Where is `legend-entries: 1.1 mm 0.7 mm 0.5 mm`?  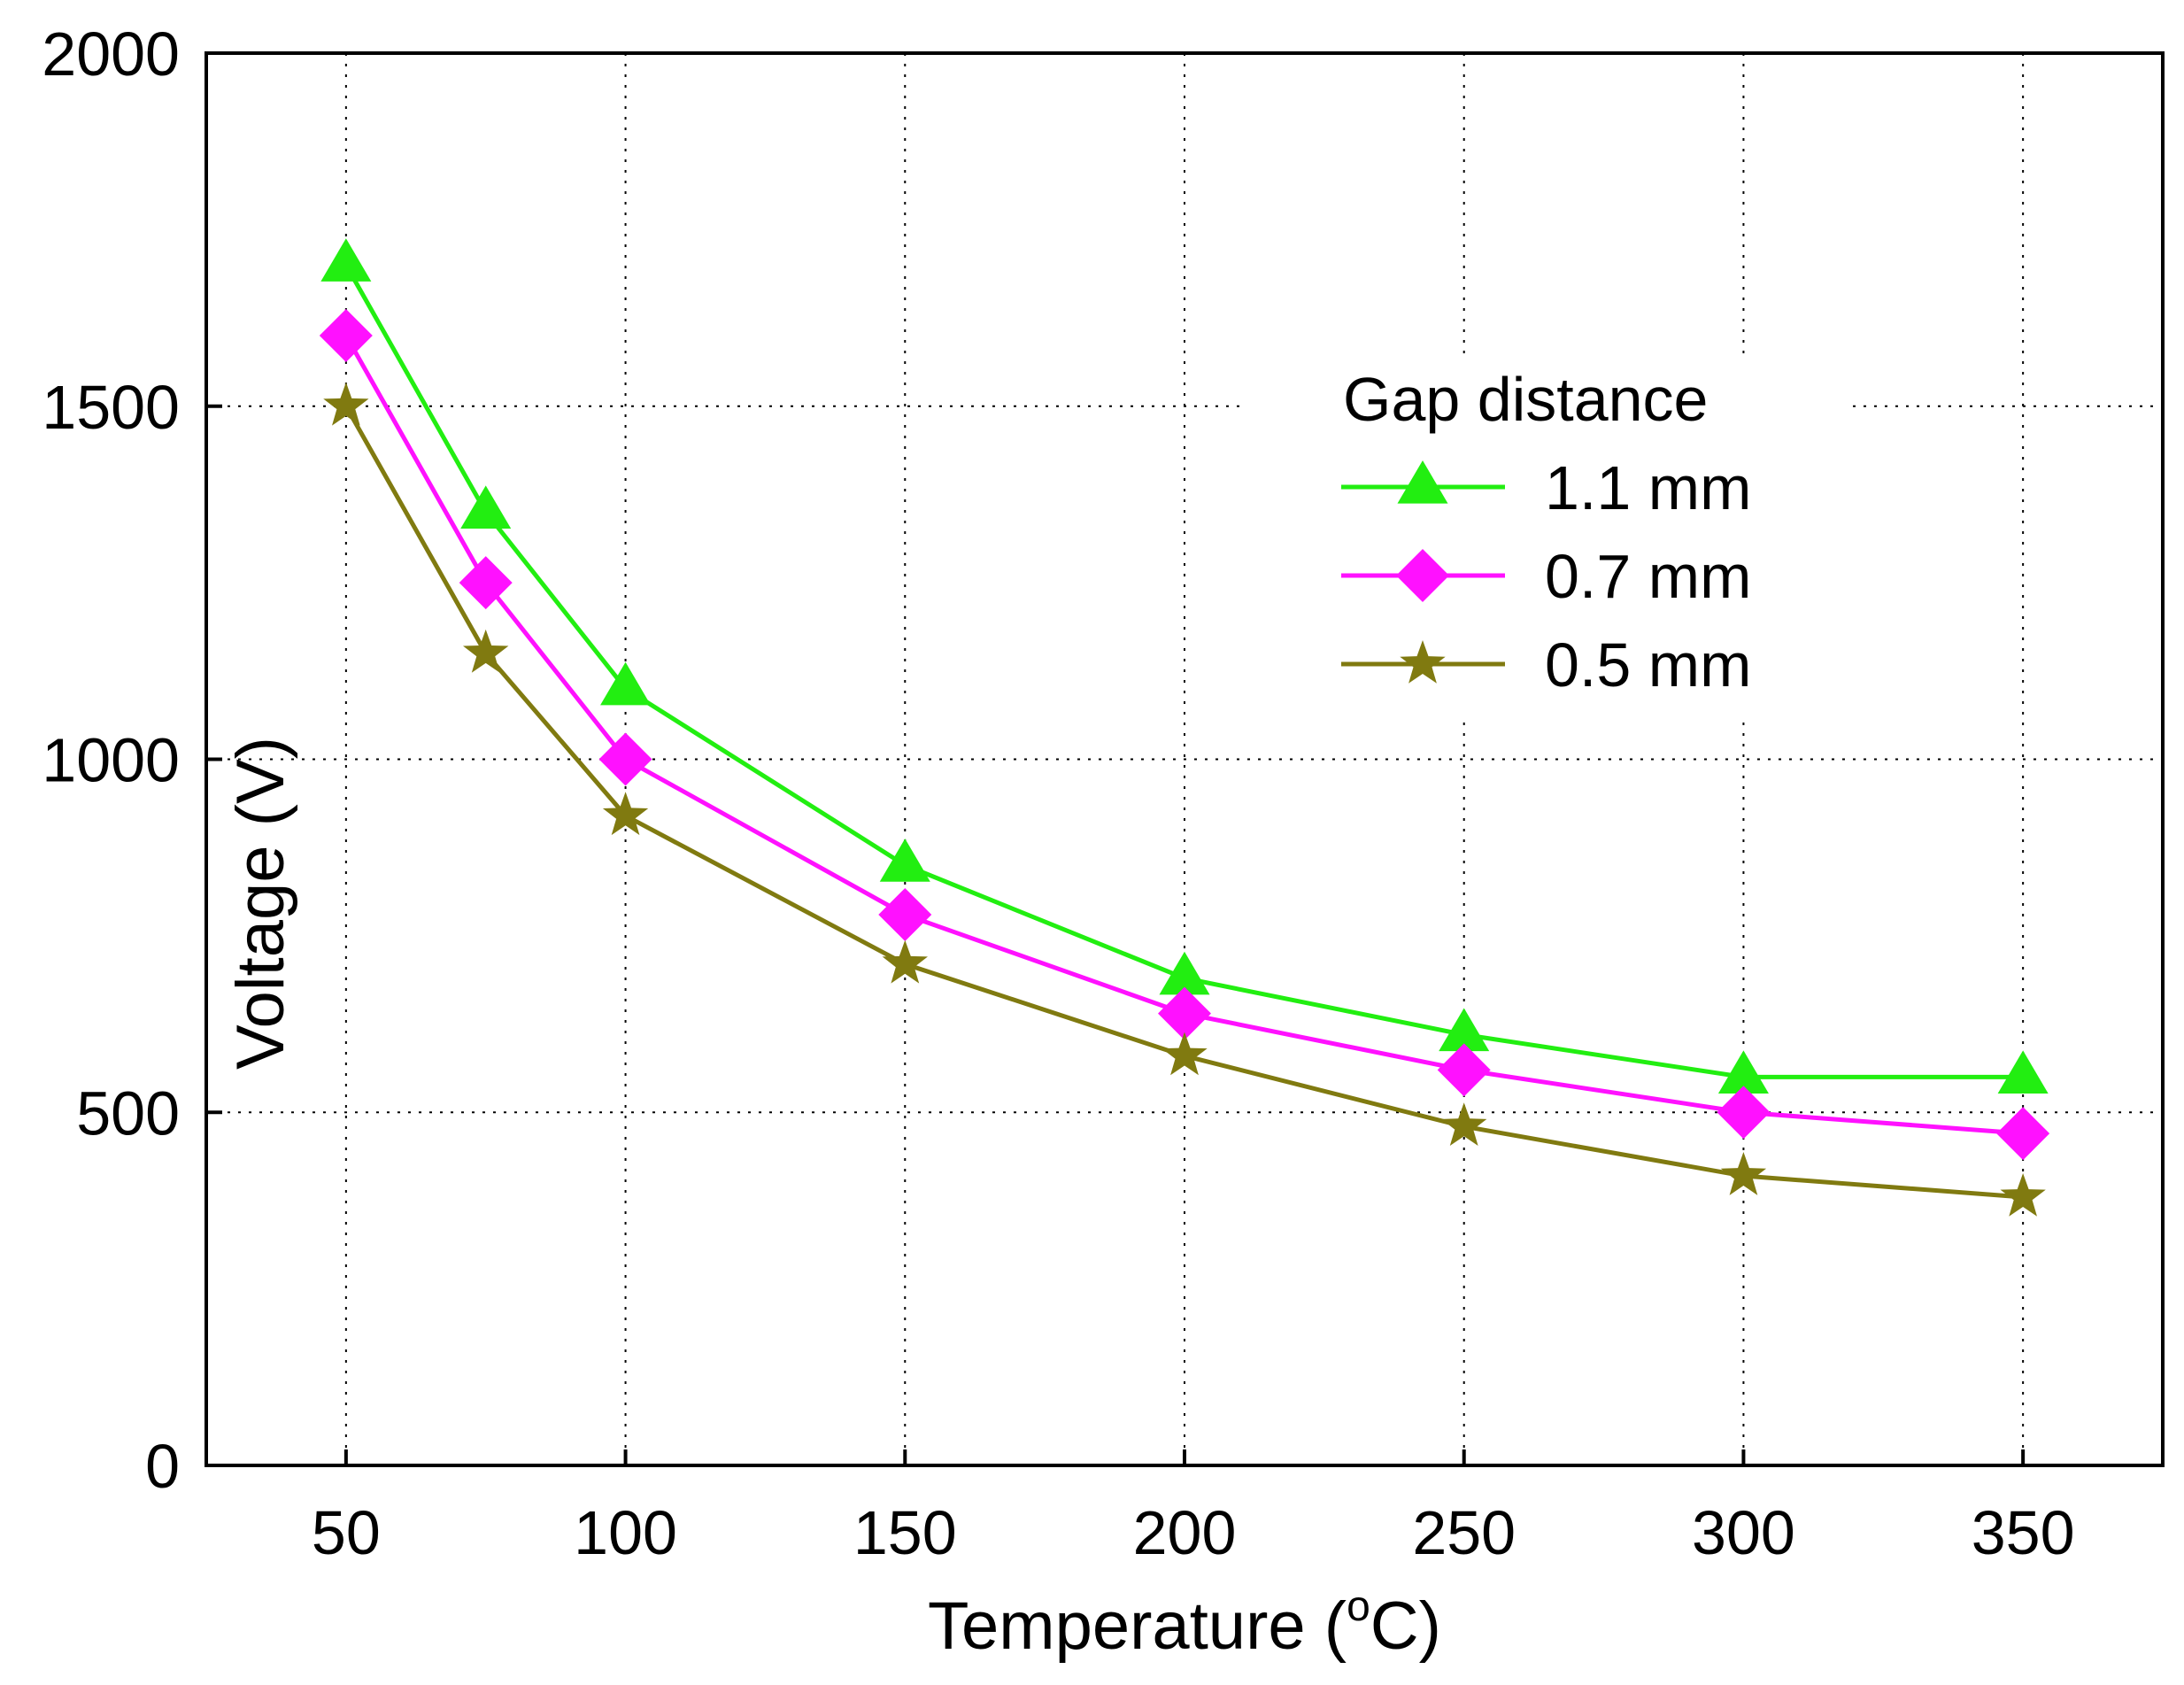
legend-entries: 1.1 mm 0.7 mm 0.5 mm is located at coordinates (1546, 576).